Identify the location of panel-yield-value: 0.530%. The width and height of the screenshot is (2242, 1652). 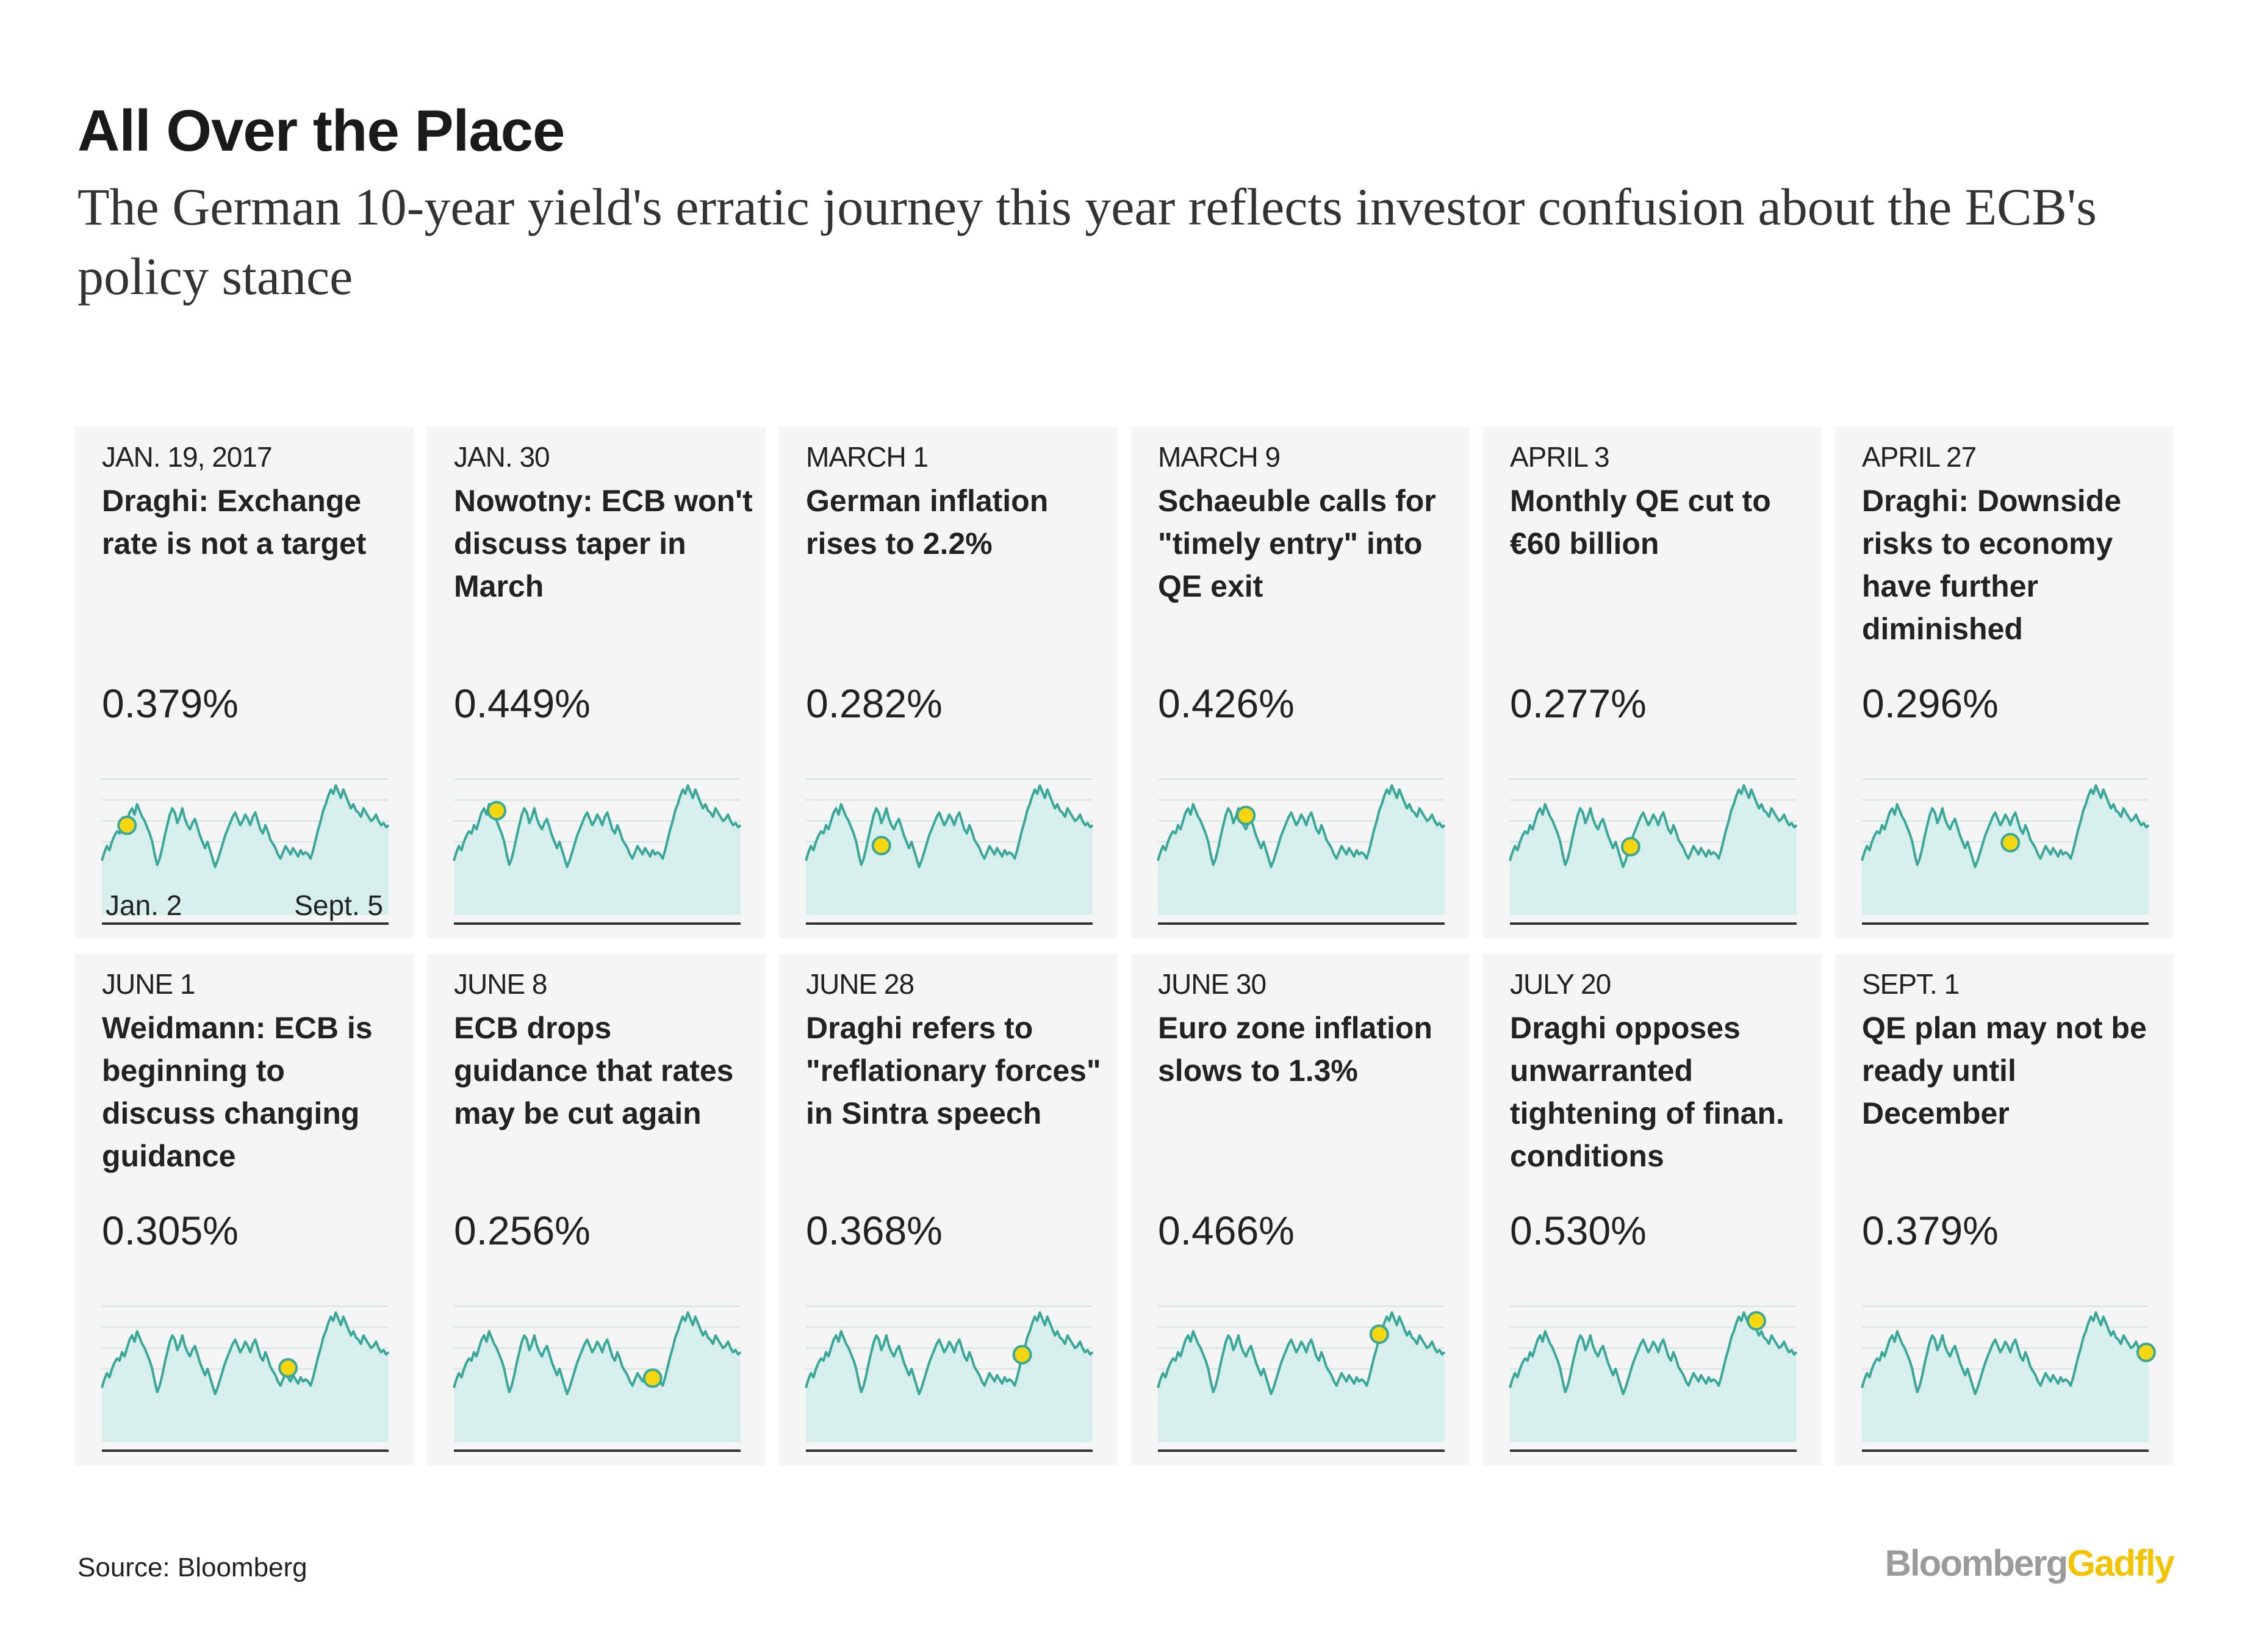
(1578, 1230).